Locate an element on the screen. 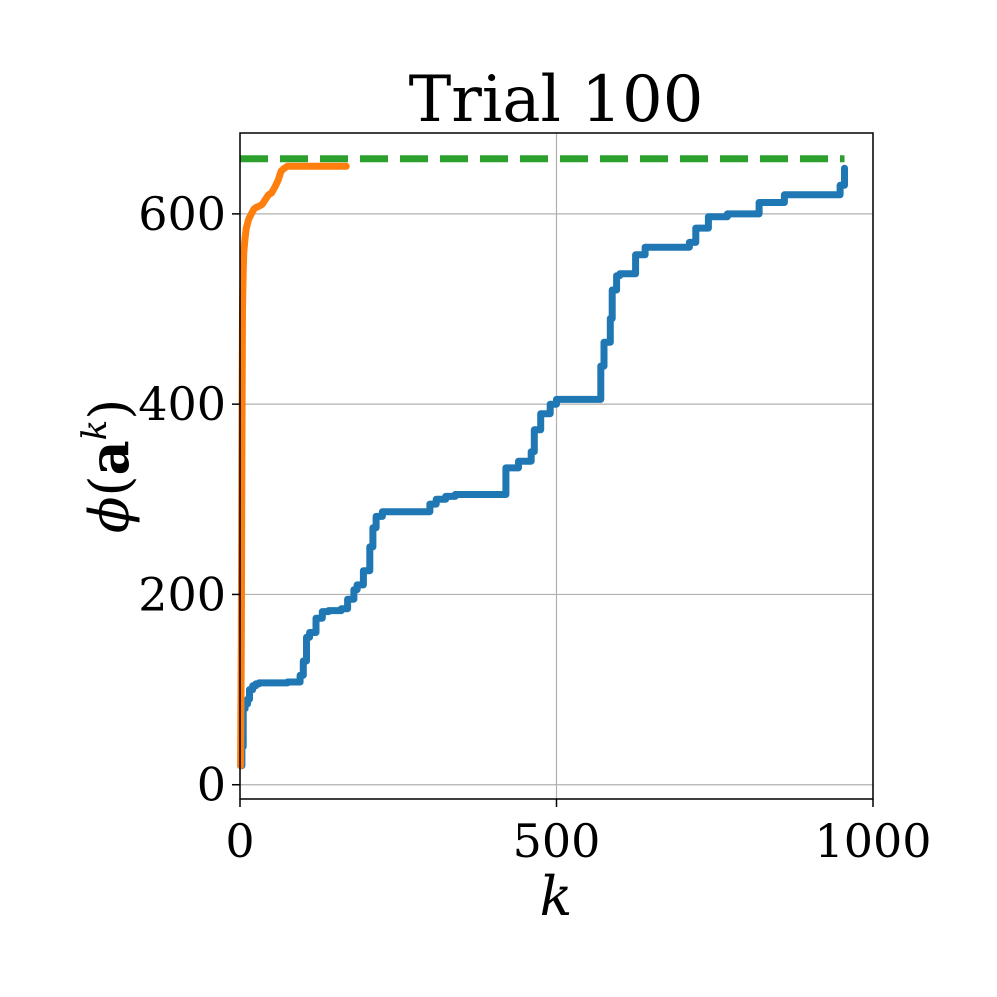 This screenshot has width=997, height=997. chart-title: Trial 100 is located at coordinates (556, 100).